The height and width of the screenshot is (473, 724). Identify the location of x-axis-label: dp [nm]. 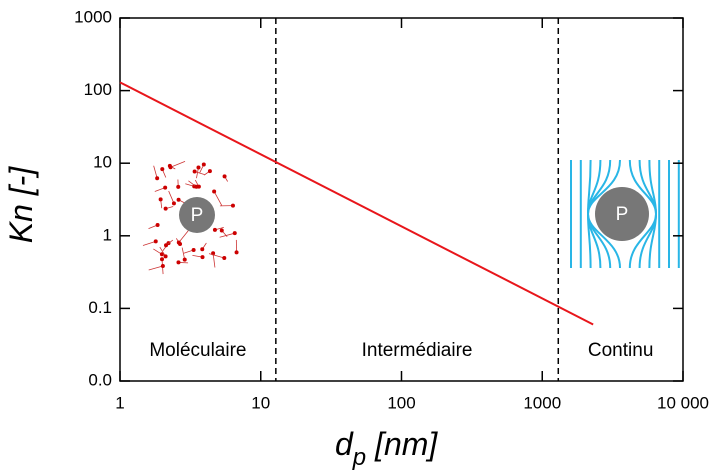
(386, 448).